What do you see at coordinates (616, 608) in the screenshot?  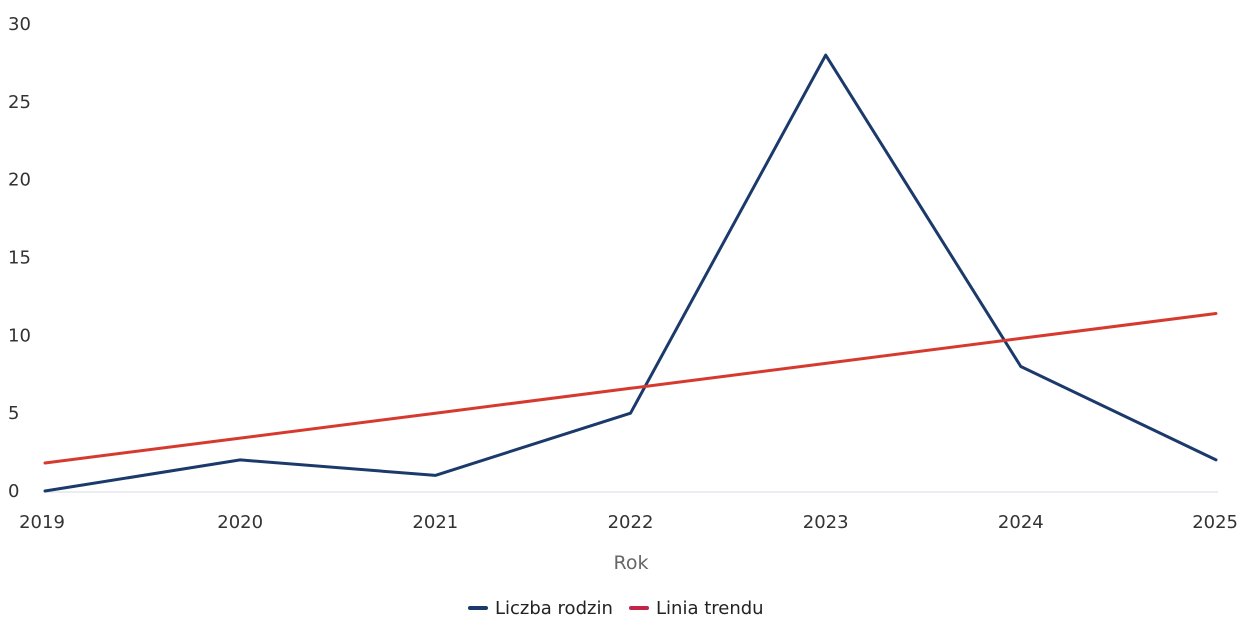 I see `legend: Liczba rodzin Linia trendu` at bounding box center [616, 608].